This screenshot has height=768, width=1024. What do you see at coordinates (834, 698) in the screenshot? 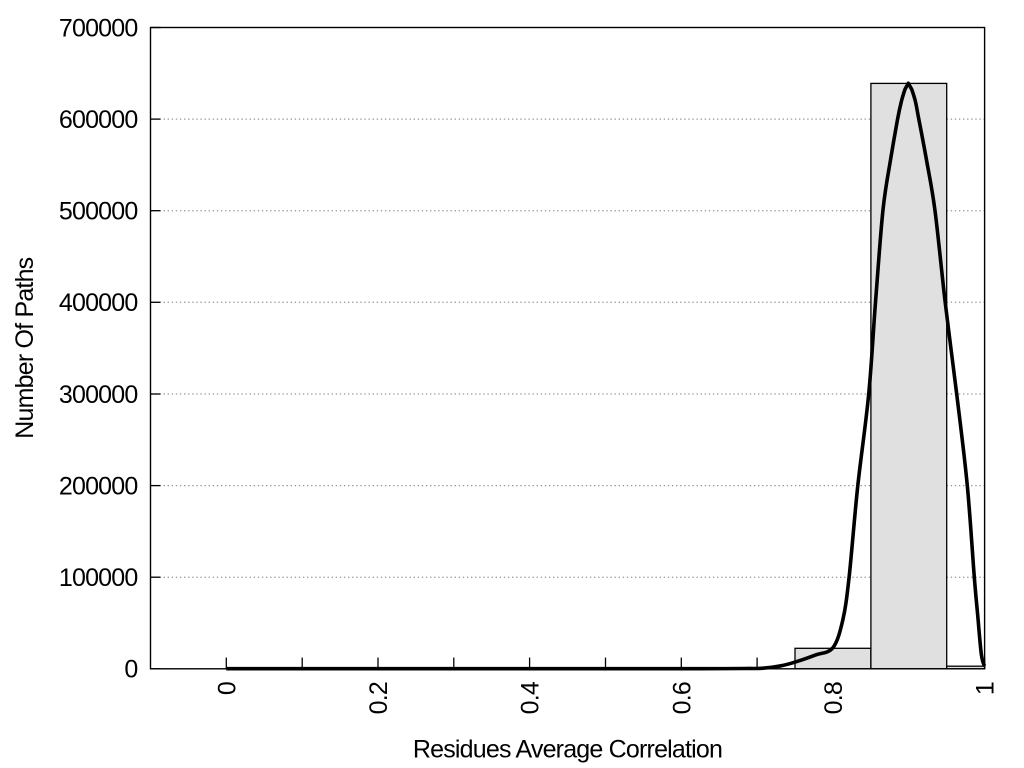
I see `svg-text: 0.8` at bounding box center [834, 698].